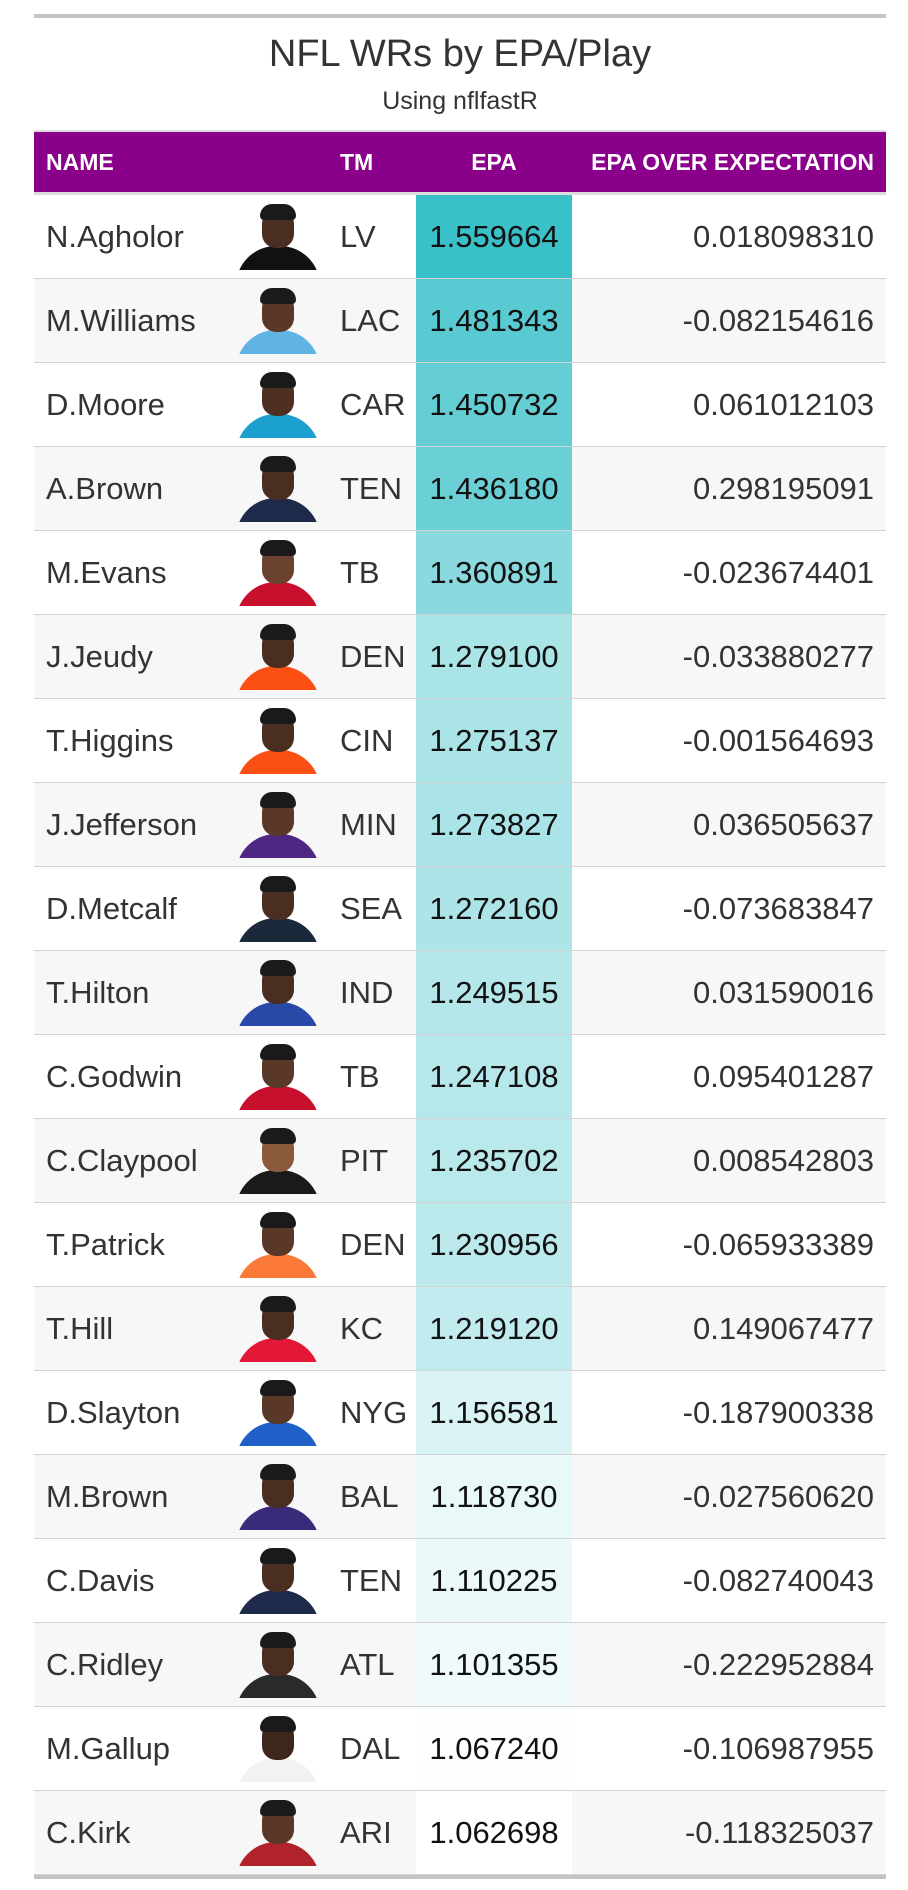 This screenshot has height=1890, width=908. I want to click on player-name: D.Slayton, so click(113, 1412).